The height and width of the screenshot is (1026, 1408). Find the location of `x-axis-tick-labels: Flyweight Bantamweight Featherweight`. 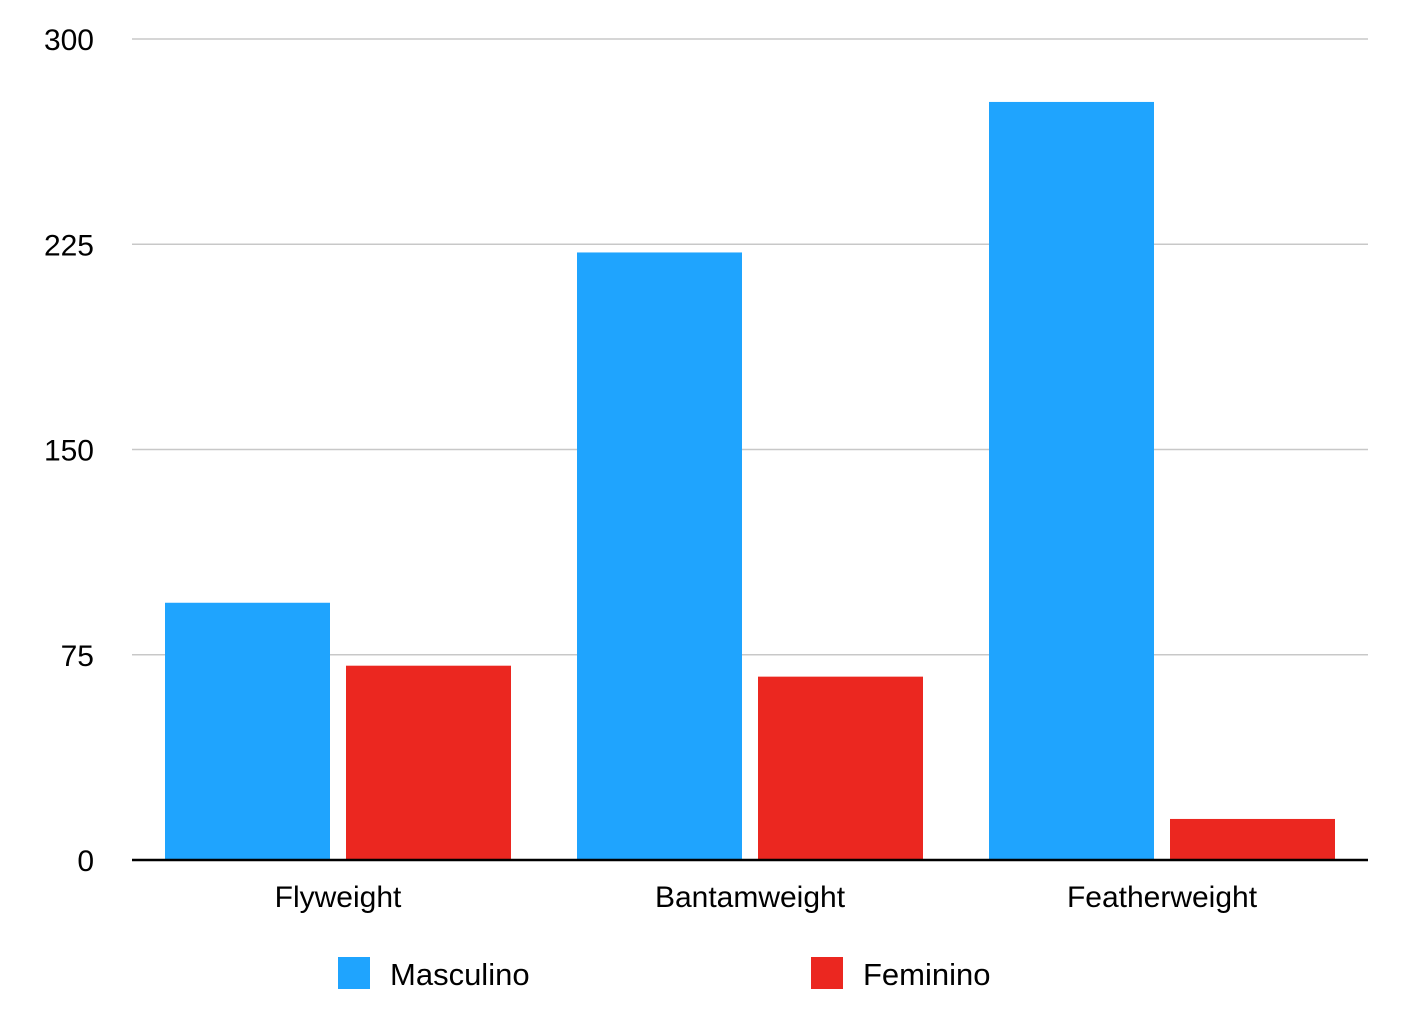

x-axis-tick-labels: Flyweight Bantamweight Featherweight is located at coordinates (766, 897).